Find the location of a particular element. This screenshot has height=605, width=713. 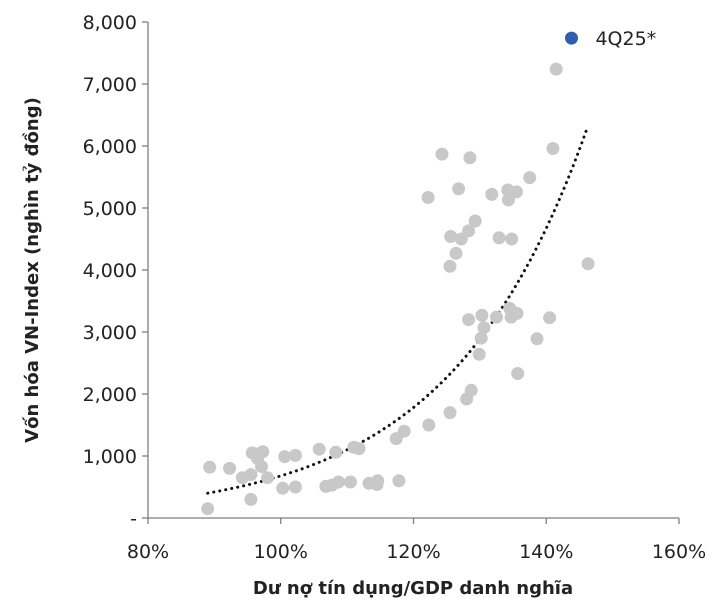

y-tick-label: 2,000 is located at coordinates (110, 395).